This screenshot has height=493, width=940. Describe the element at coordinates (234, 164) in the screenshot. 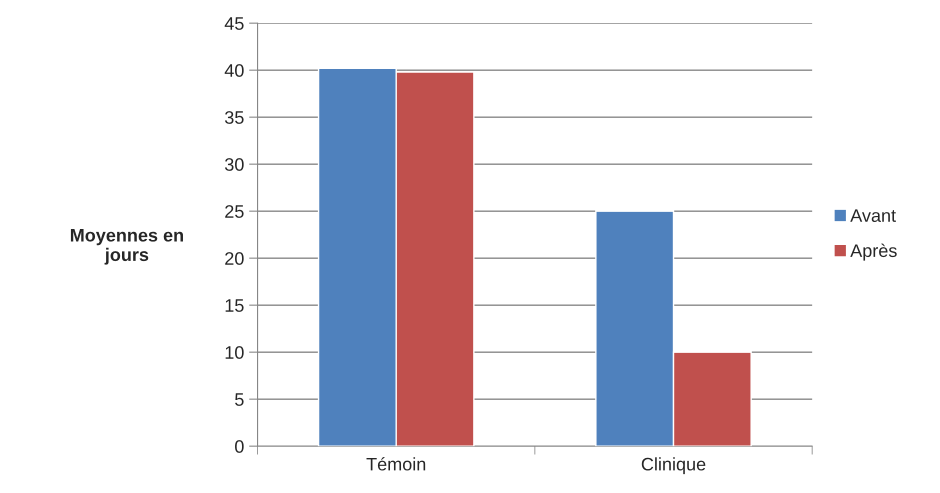

I see `y-tick-label: 30` at that location.